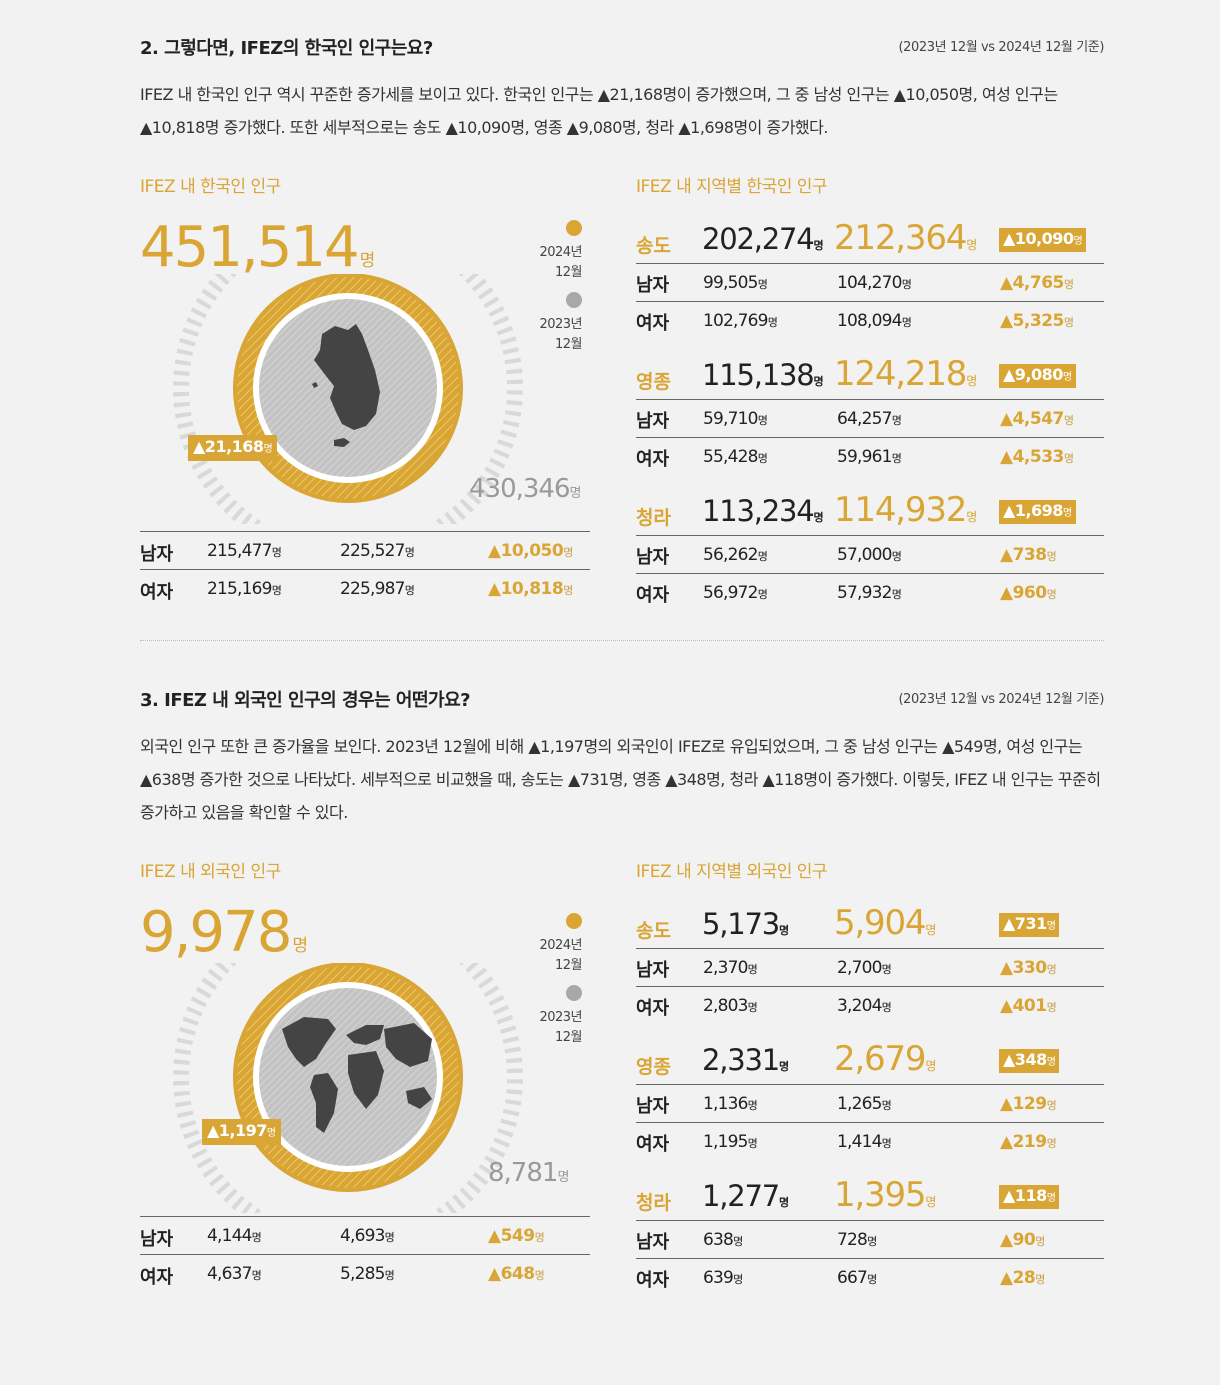  I want to click on value-2024: 108,094명, so click(874, 321).